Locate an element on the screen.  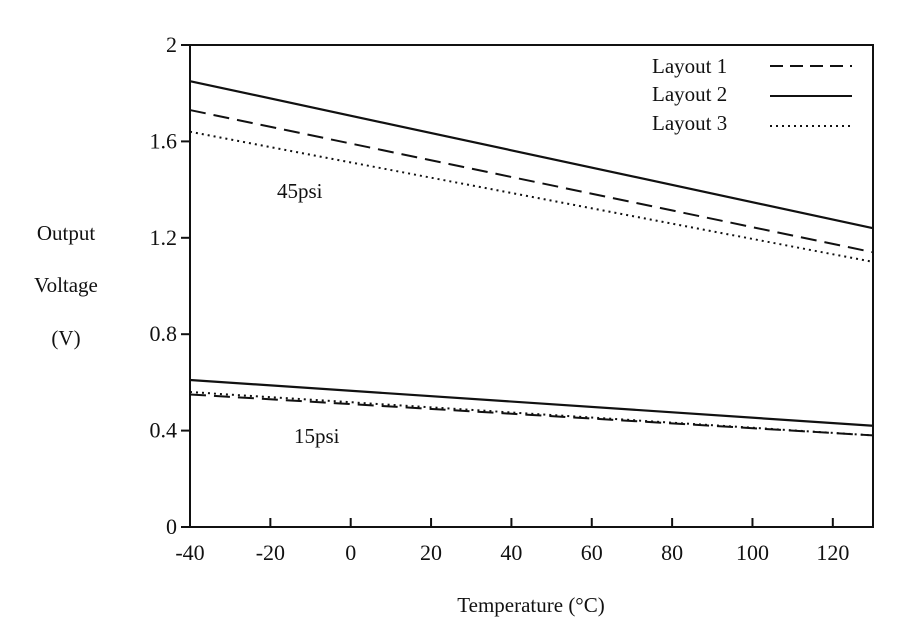
y-tick-label: 0 is located at coordinates (171, 526).